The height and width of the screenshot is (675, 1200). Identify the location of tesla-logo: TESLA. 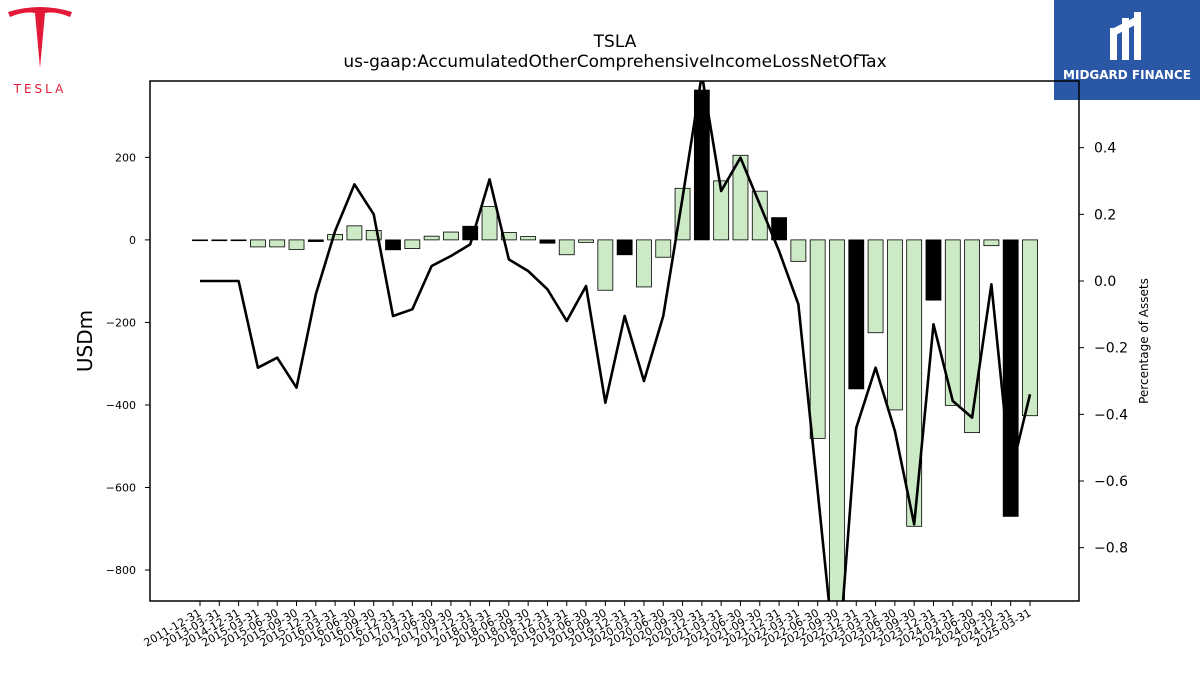
(40, 50).